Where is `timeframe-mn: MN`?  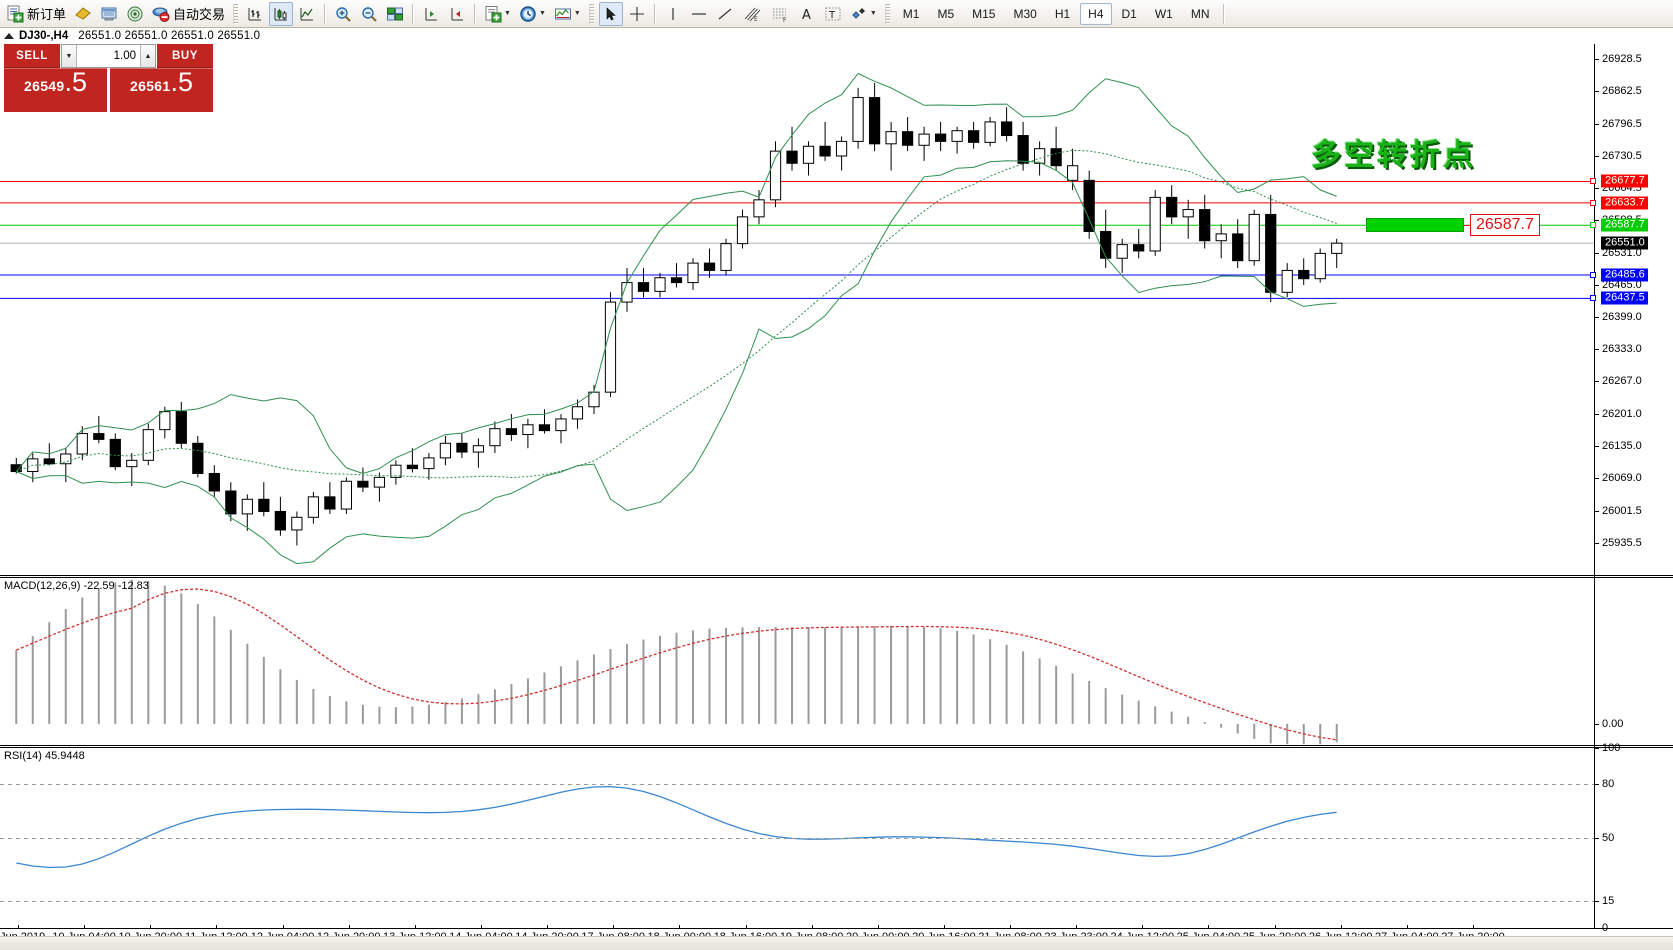 timeframe-mn: MN is located at coordinates (1200, 13).